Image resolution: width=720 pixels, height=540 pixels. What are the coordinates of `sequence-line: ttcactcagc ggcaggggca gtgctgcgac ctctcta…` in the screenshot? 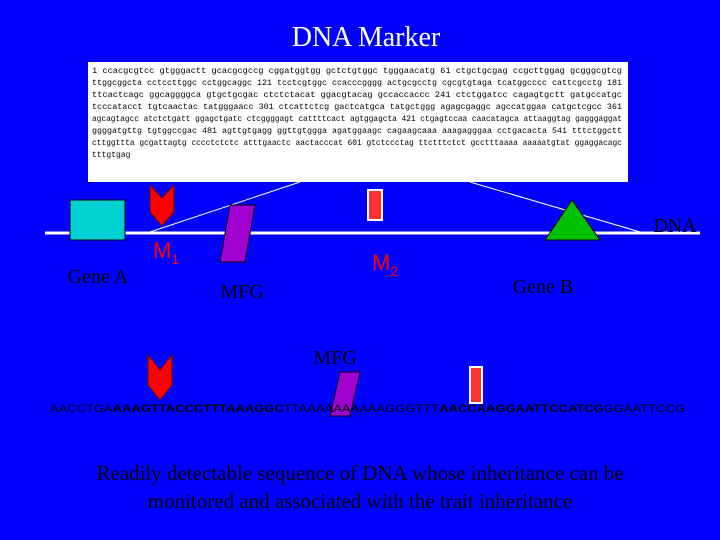 It's located at (357, 95).